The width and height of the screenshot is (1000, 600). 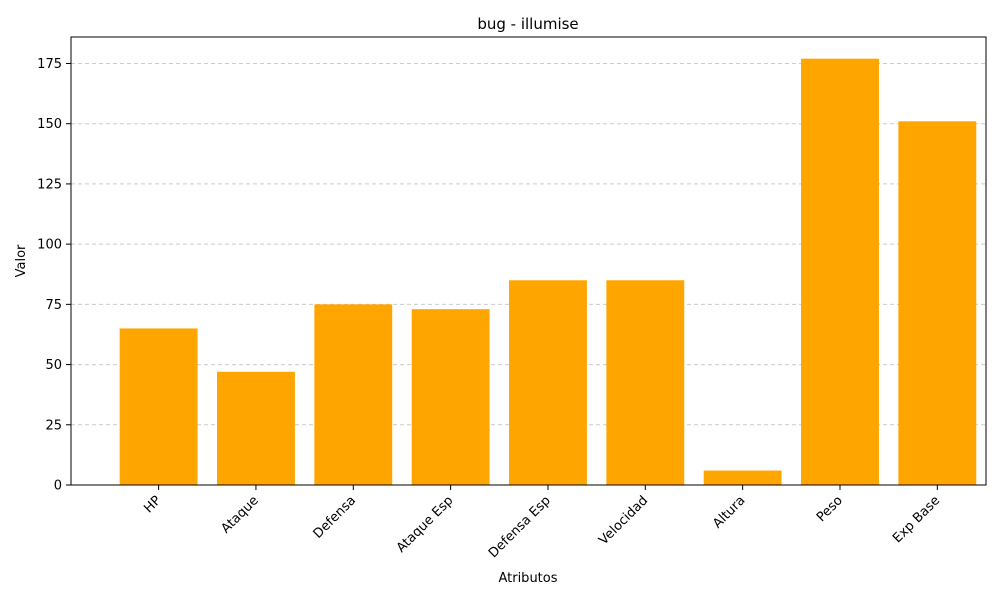 What do you see at coordinates (548, 382) in the screenshot?
I see `bar-defensa-esp` at bounding box center [548, 382].